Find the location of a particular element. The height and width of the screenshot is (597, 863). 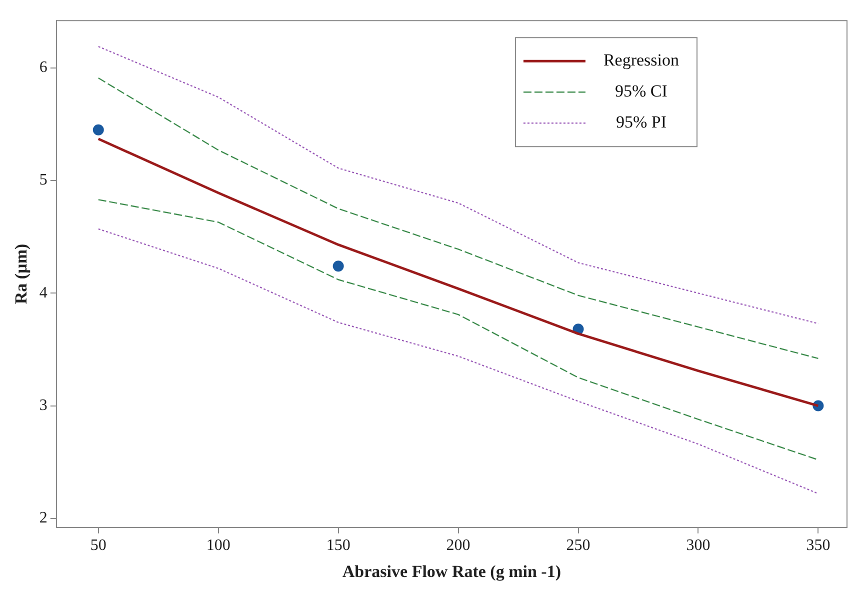

y-tick-label: 6 is located at coordinates (43, 67).